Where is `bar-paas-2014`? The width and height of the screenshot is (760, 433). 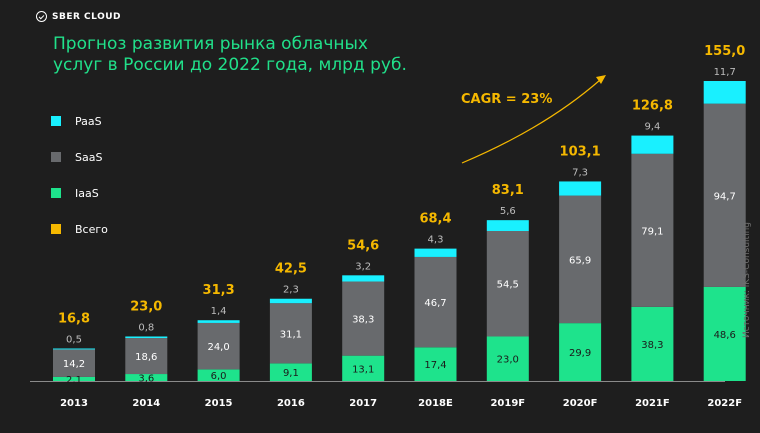 bar-paas-2014 is located at coordinates (146, 337).